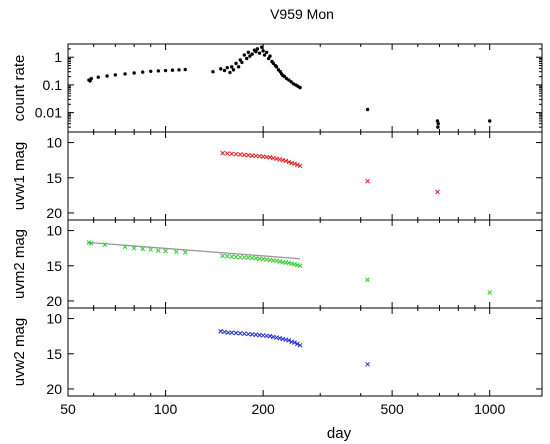 Image resolution: width=550 pixels, height=444 pixels. I want to click on chart-title: V959 Mon, so click(302, 14).